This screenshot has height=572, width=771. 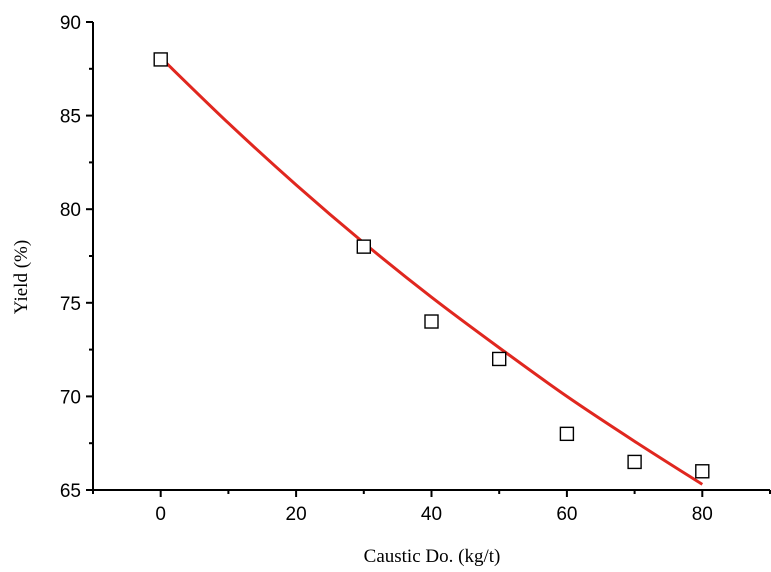 I want to click on x-tick-label: 0, so click(x=160, y=514).